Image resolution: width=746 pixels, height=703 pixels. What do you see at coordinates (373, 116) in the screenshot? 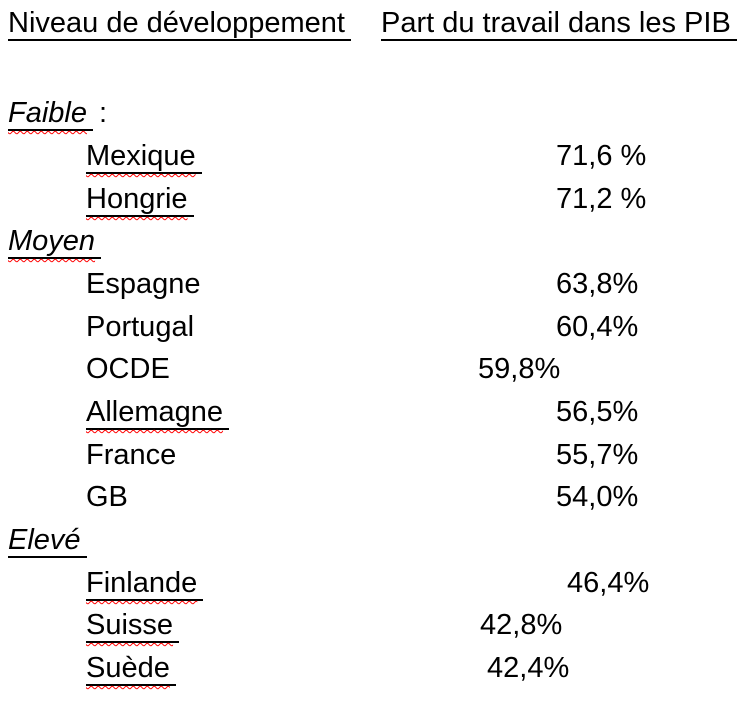
I see `section-heading-faible: Faible:` at bounding box center [373, 116].